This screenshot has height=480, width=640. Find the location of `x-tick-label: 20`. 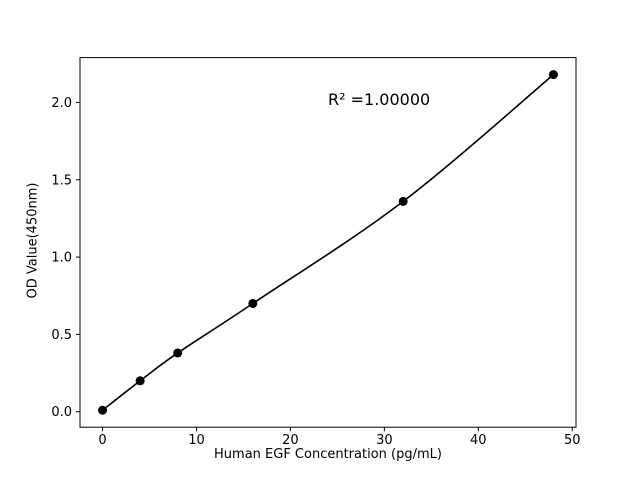

x-tick-label: 20 is located at coordinates (290, 440).